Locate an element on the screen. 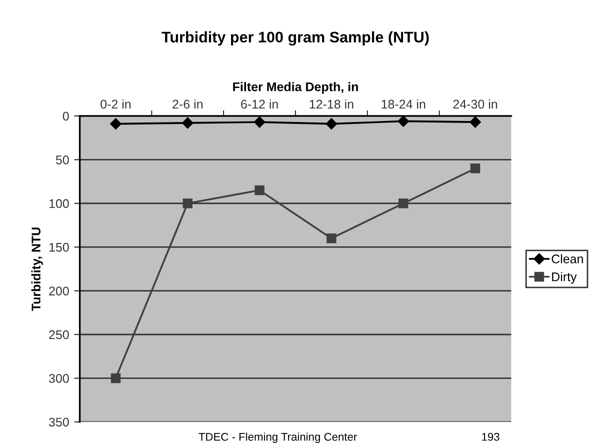  x-tick-label: 24-30 in is located at coordinates (475, 104).